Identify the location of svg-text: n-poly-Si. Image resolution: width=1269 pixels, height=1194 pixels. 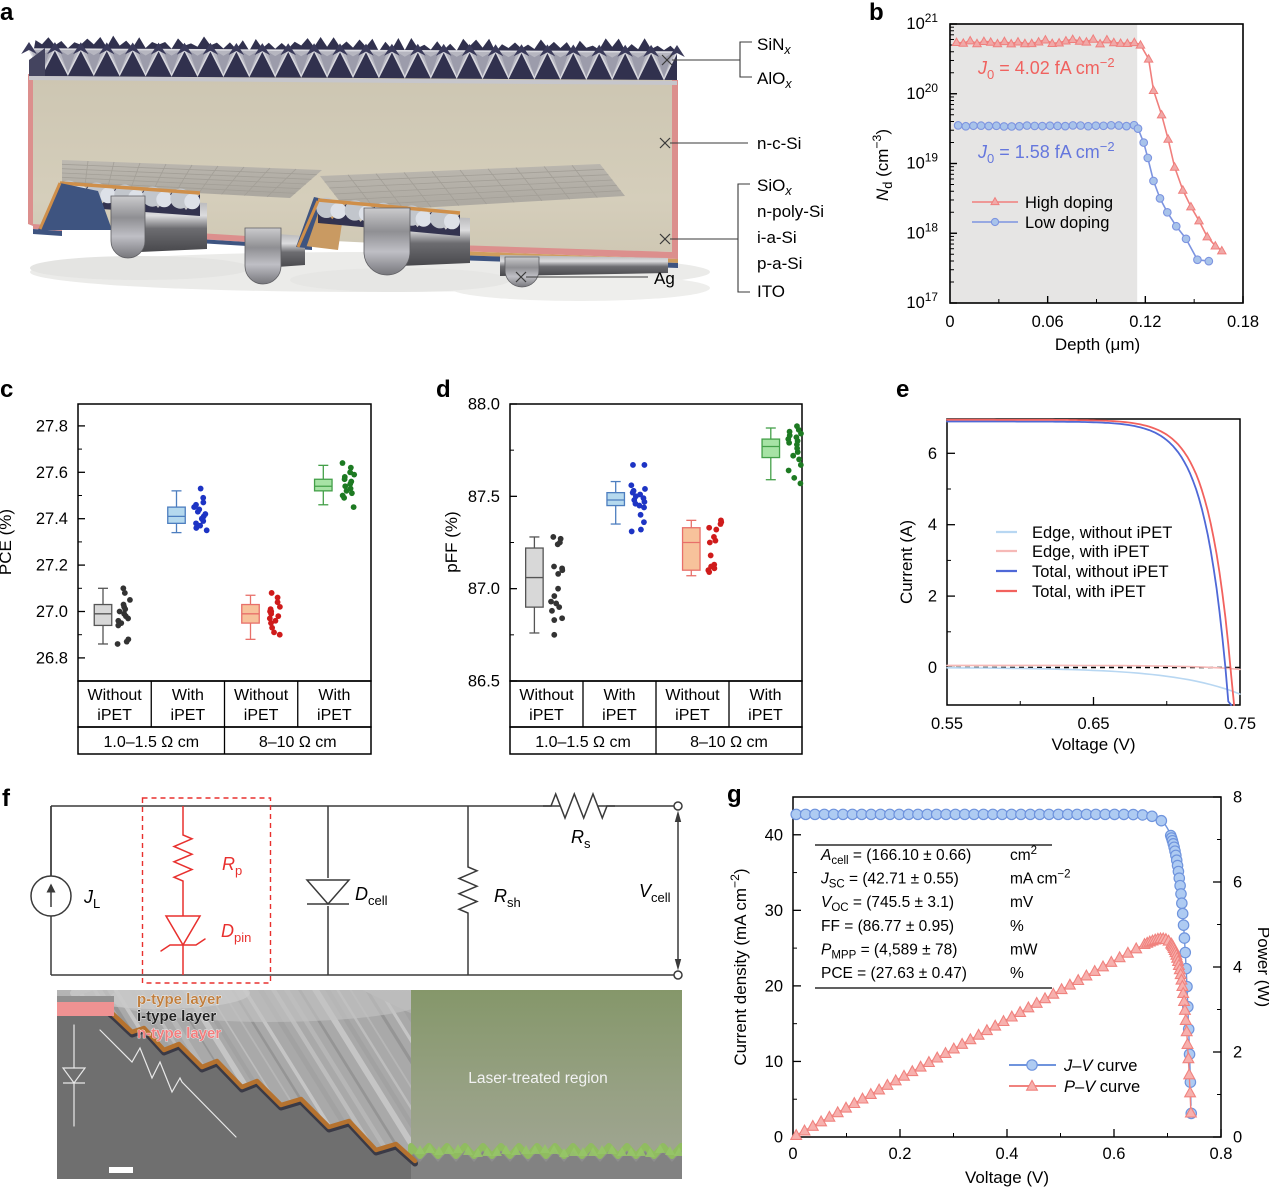
(790, 211).